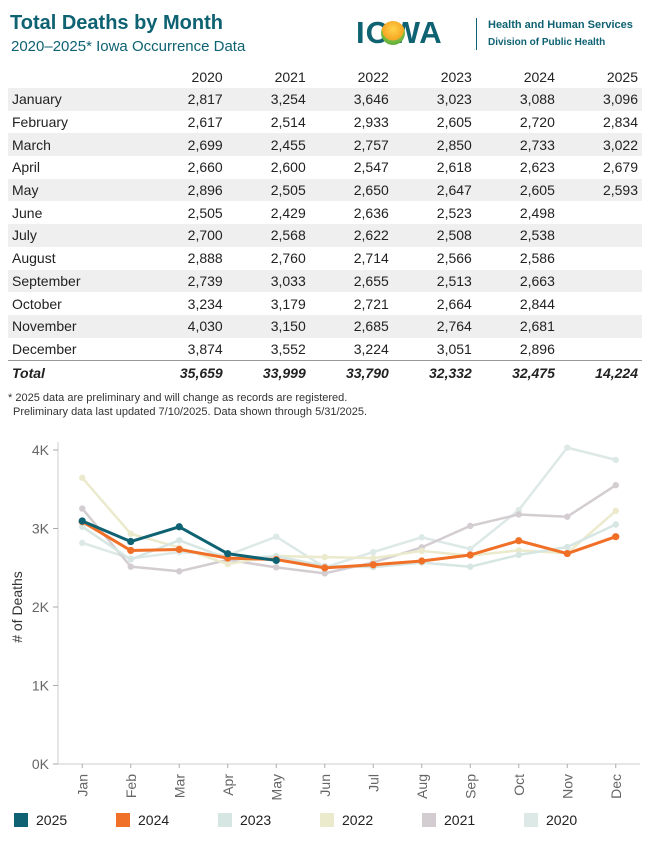 The image size is (650, 860). I want to click on table-row: August 2,888 2,760 2,714 2,566 2,586, so click(325, 258).